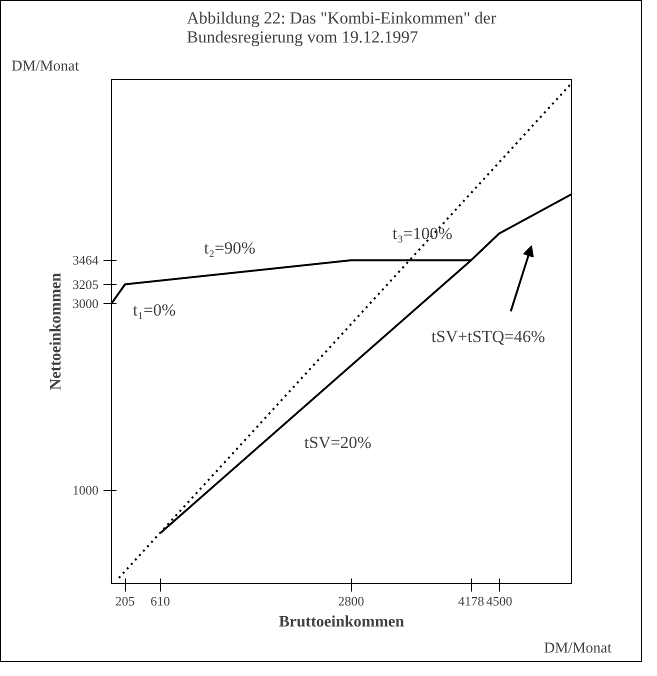 The image size is (657, 676). Describe the element at coordinates (154, 310) in the screenshot. I see `annotation: t₁=0%` at that location.